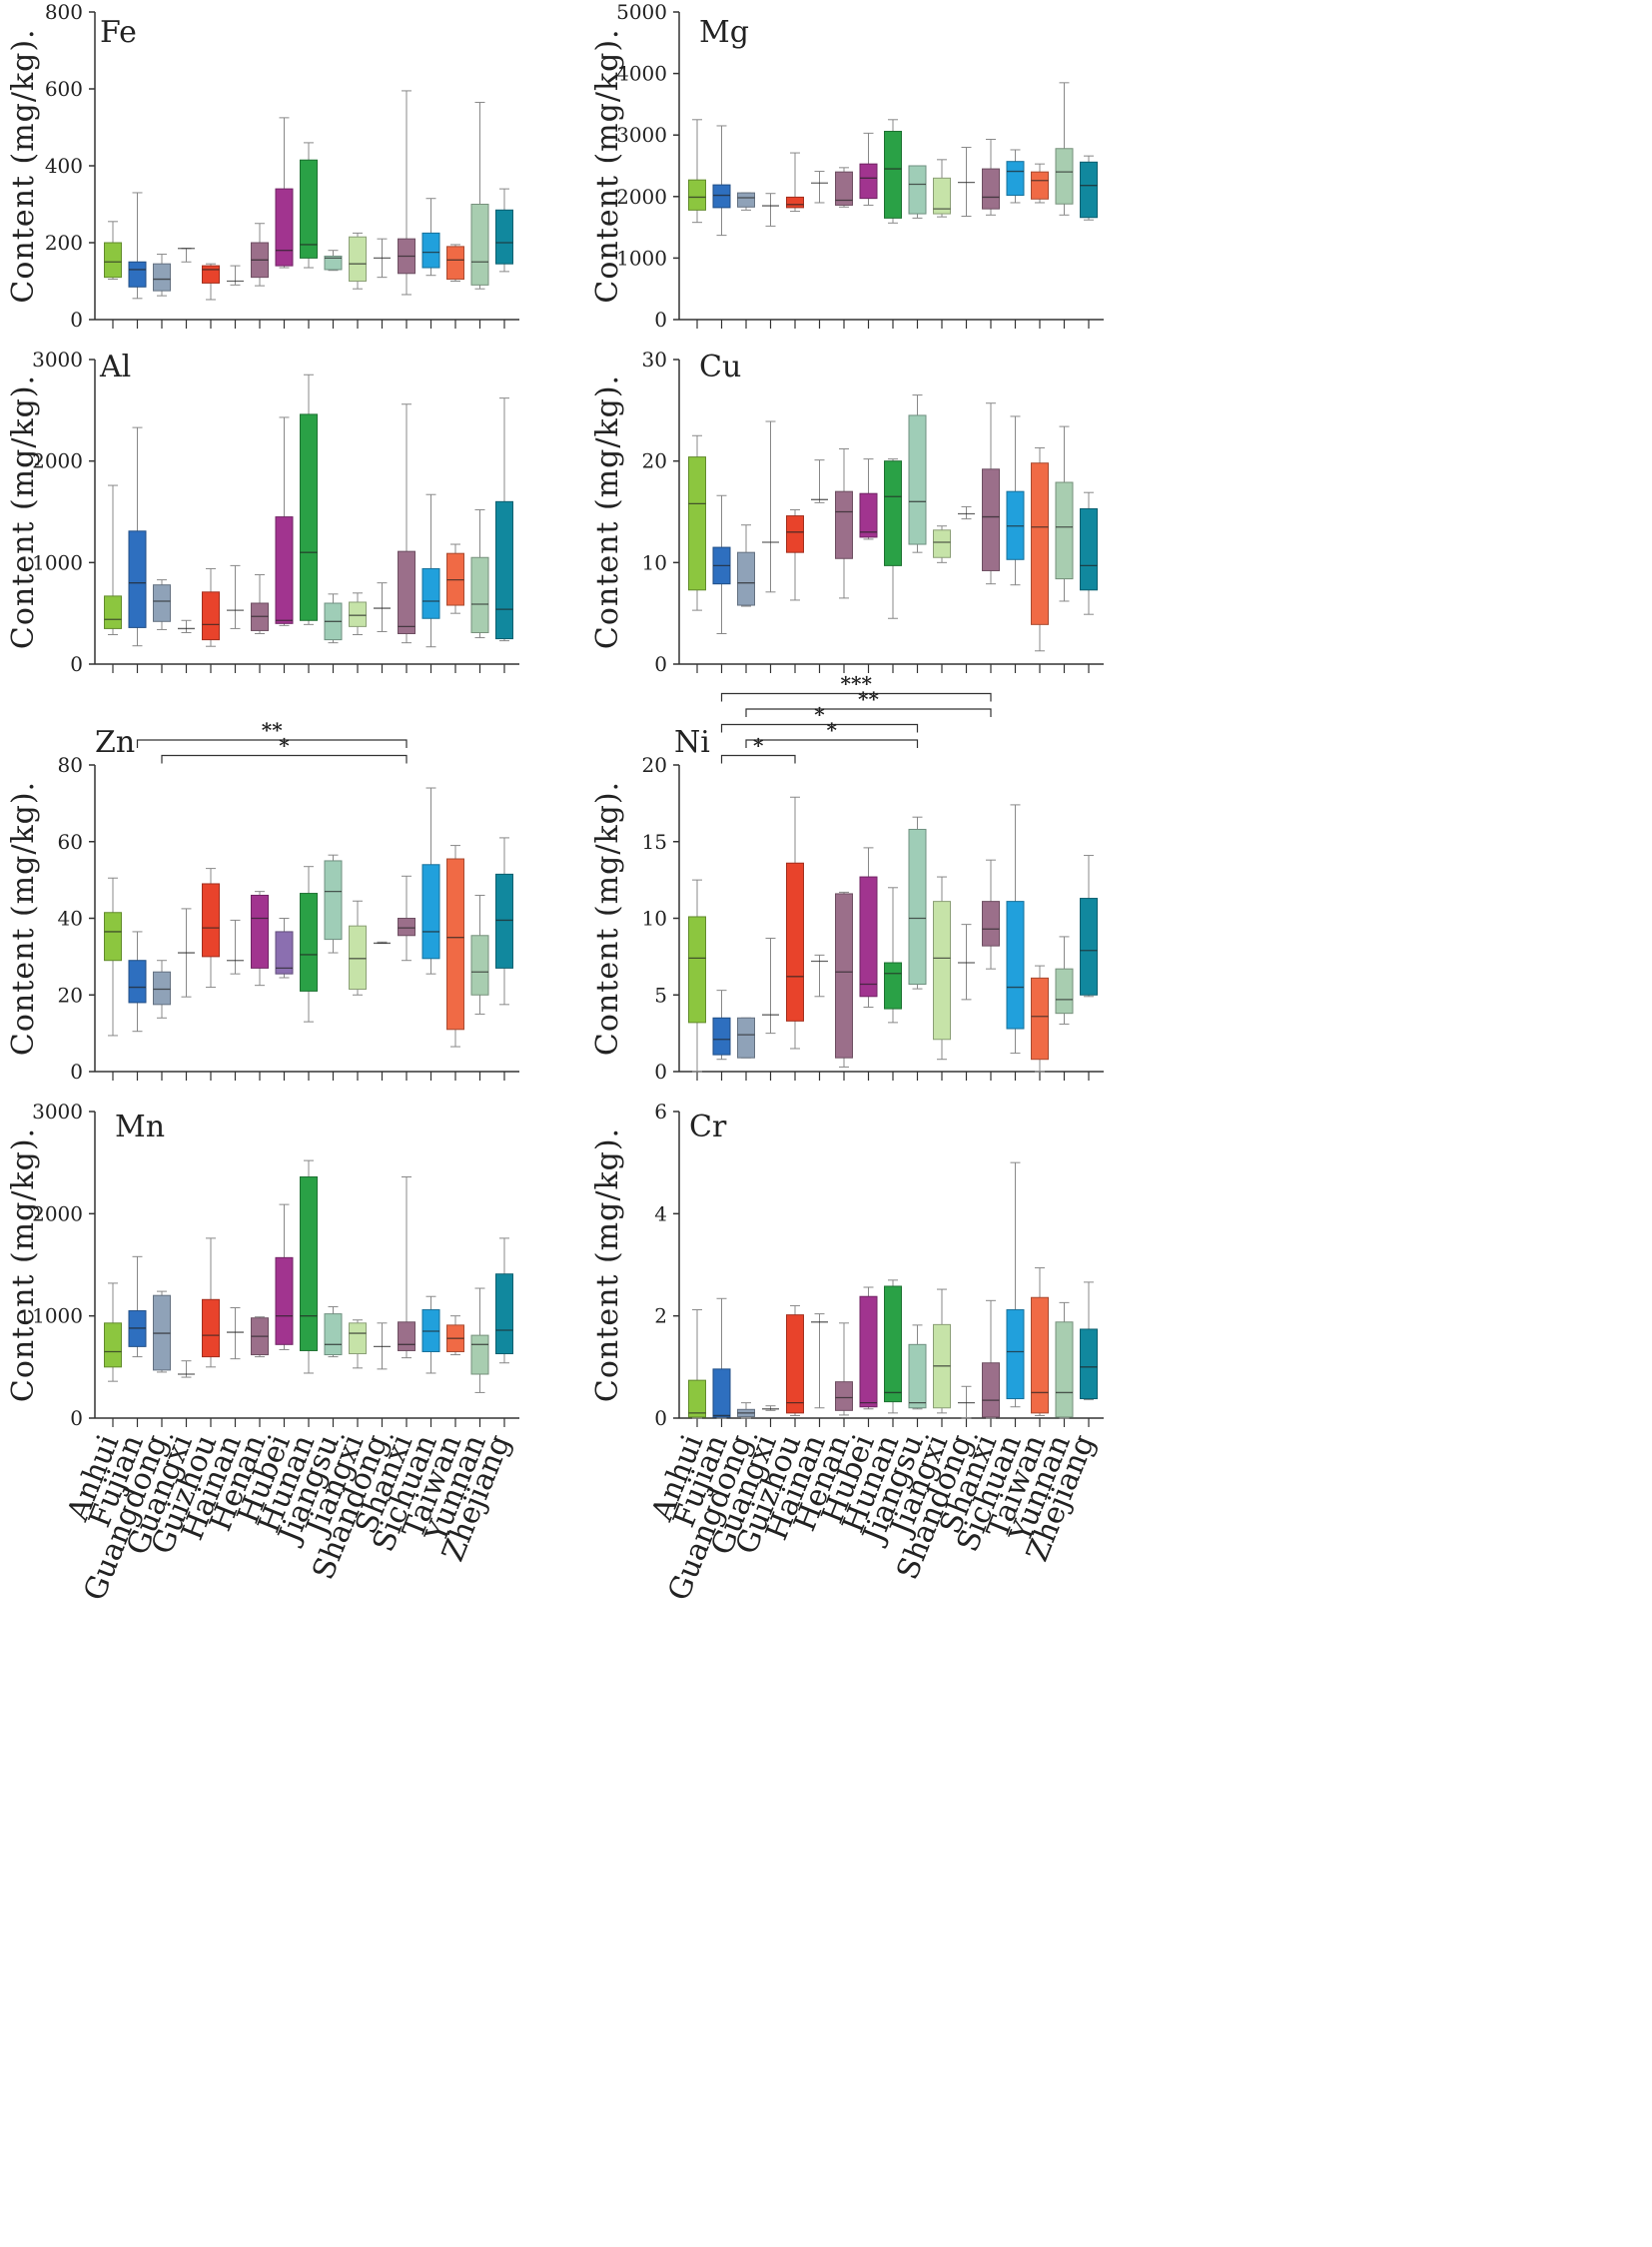  Describe the element at coordinates (455, 946) in the screenshot. I see `box-taiwan` at that location.